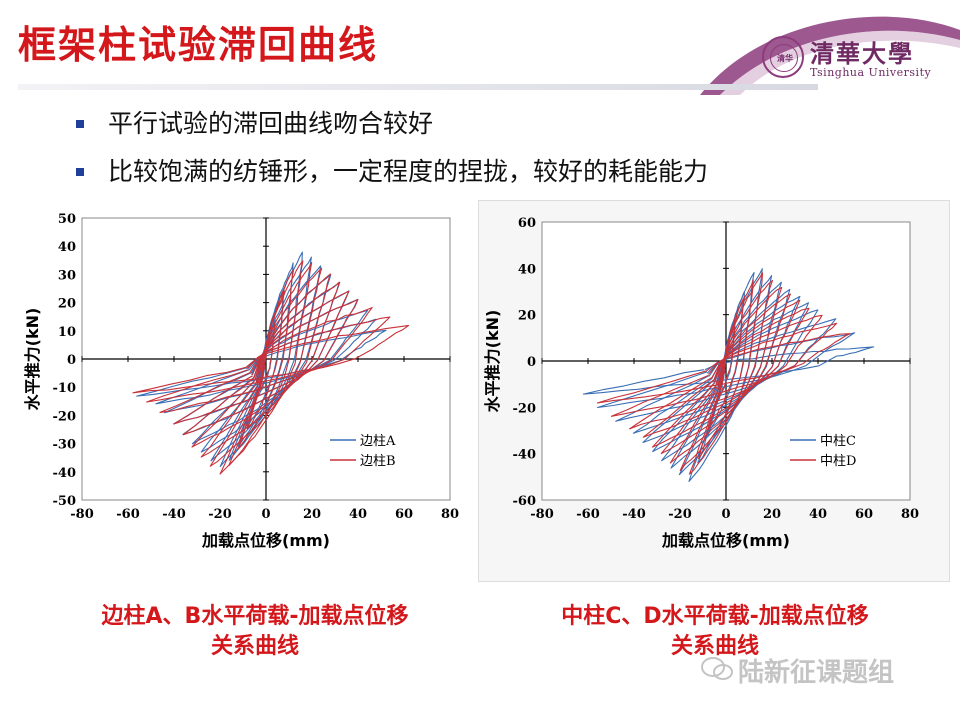  I want to click on series-边柱B, so click(271, 367).